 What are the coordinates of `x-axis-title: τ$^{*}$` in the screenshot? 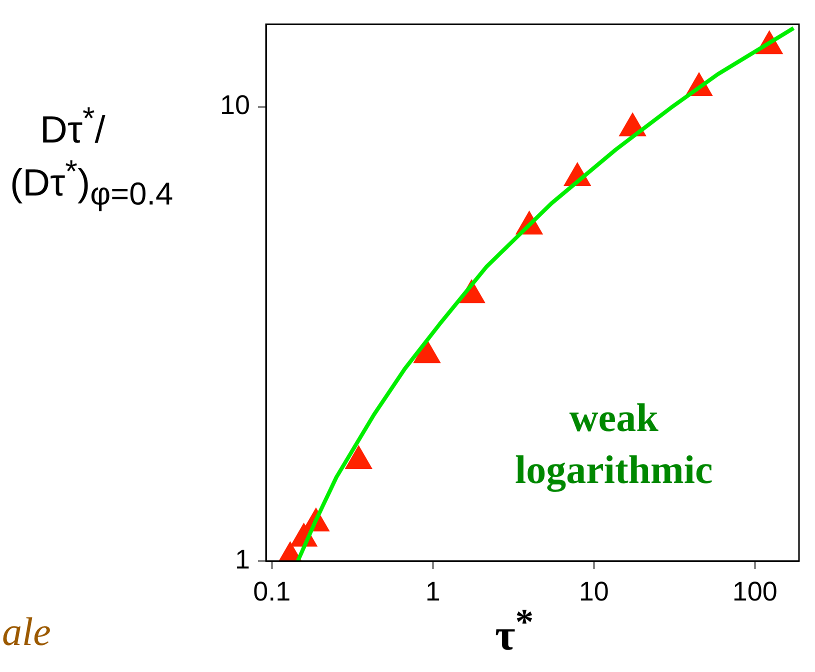 It's located at (514, 630).